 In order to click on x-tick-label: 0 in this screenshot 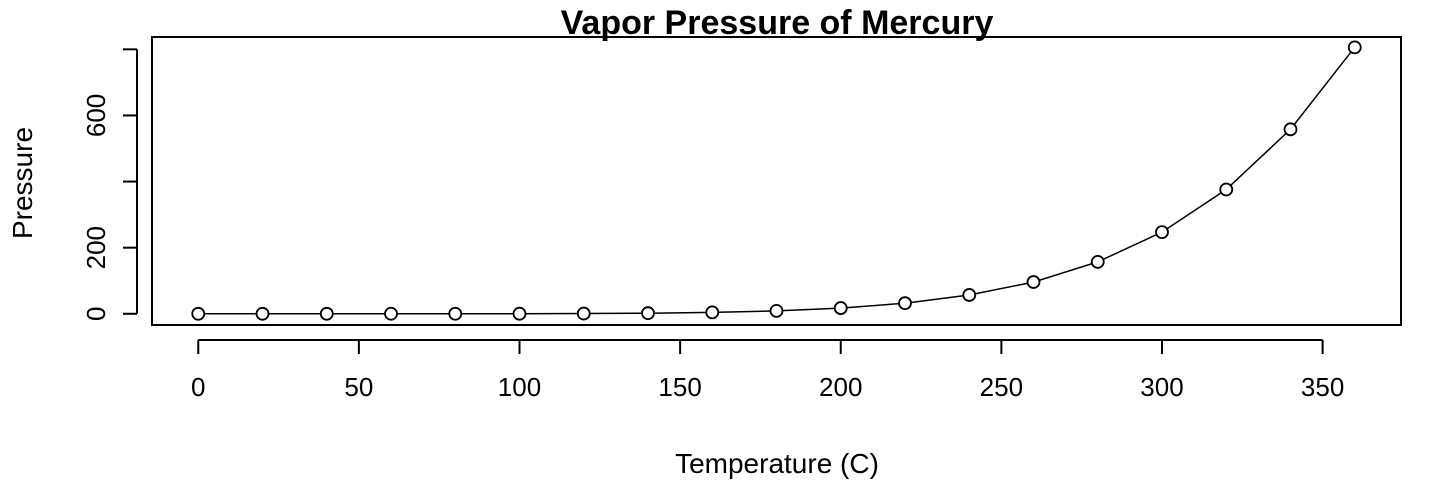, I will do `click(198, 387)`.